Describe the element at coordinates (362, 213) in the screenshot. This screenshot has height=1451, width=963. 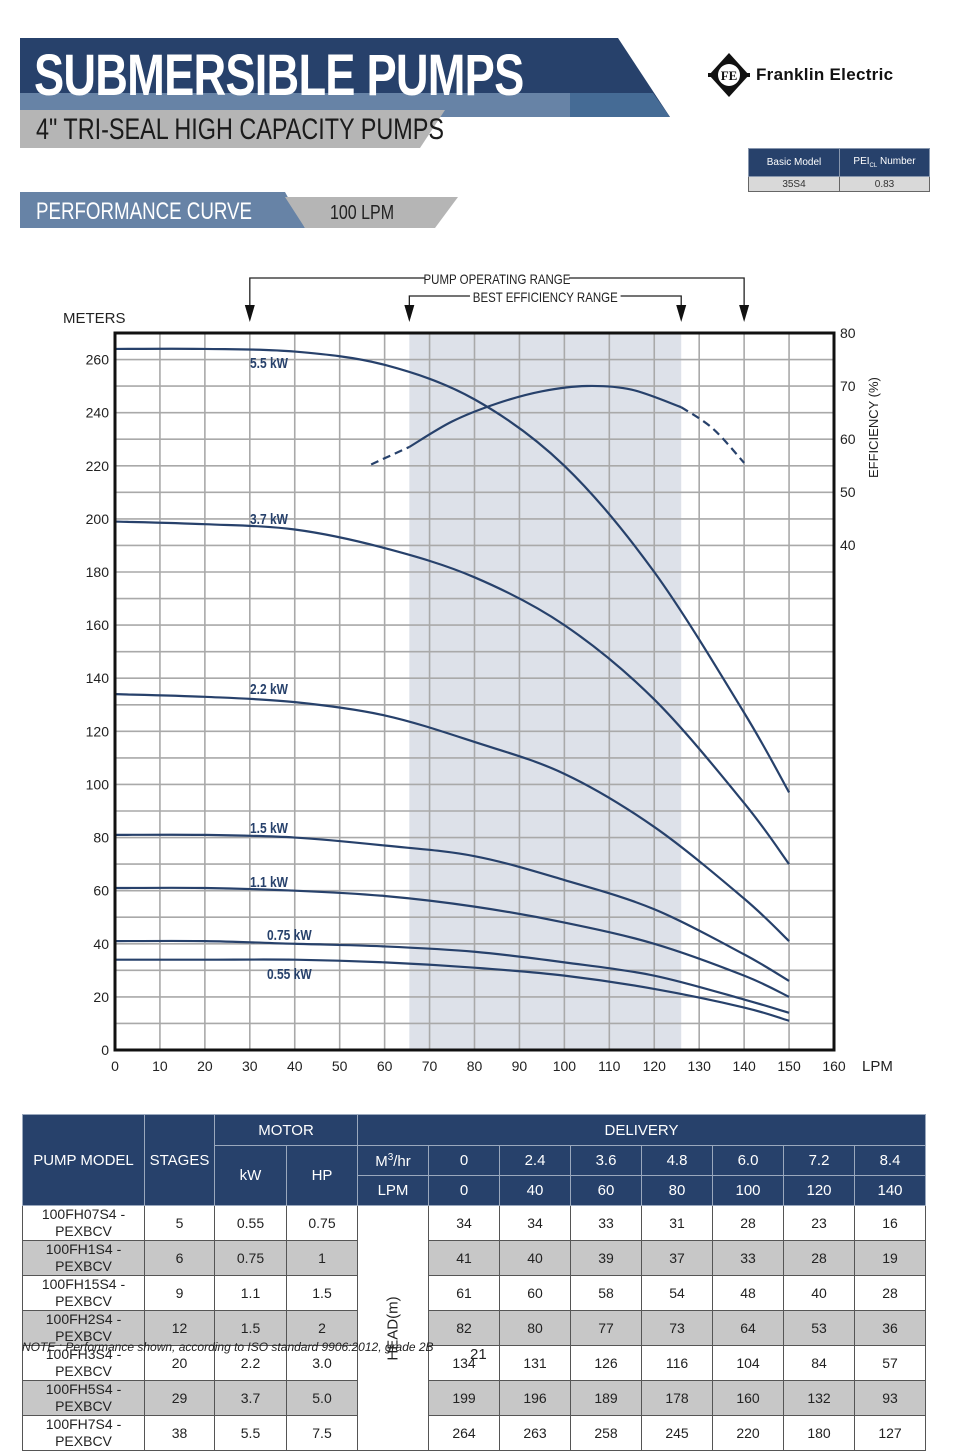
I see `section-flow: 100 LPM` at that location.